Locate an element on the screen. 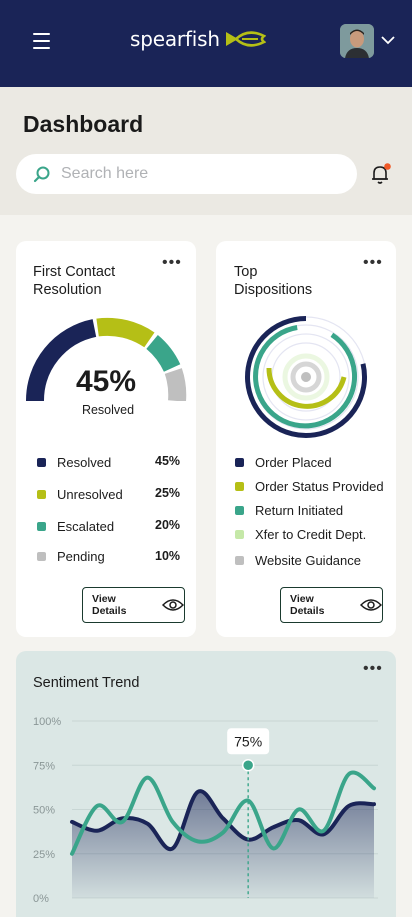 The image size is (412, 917). page-title: Dashboard is located at coordinates (83, 124).